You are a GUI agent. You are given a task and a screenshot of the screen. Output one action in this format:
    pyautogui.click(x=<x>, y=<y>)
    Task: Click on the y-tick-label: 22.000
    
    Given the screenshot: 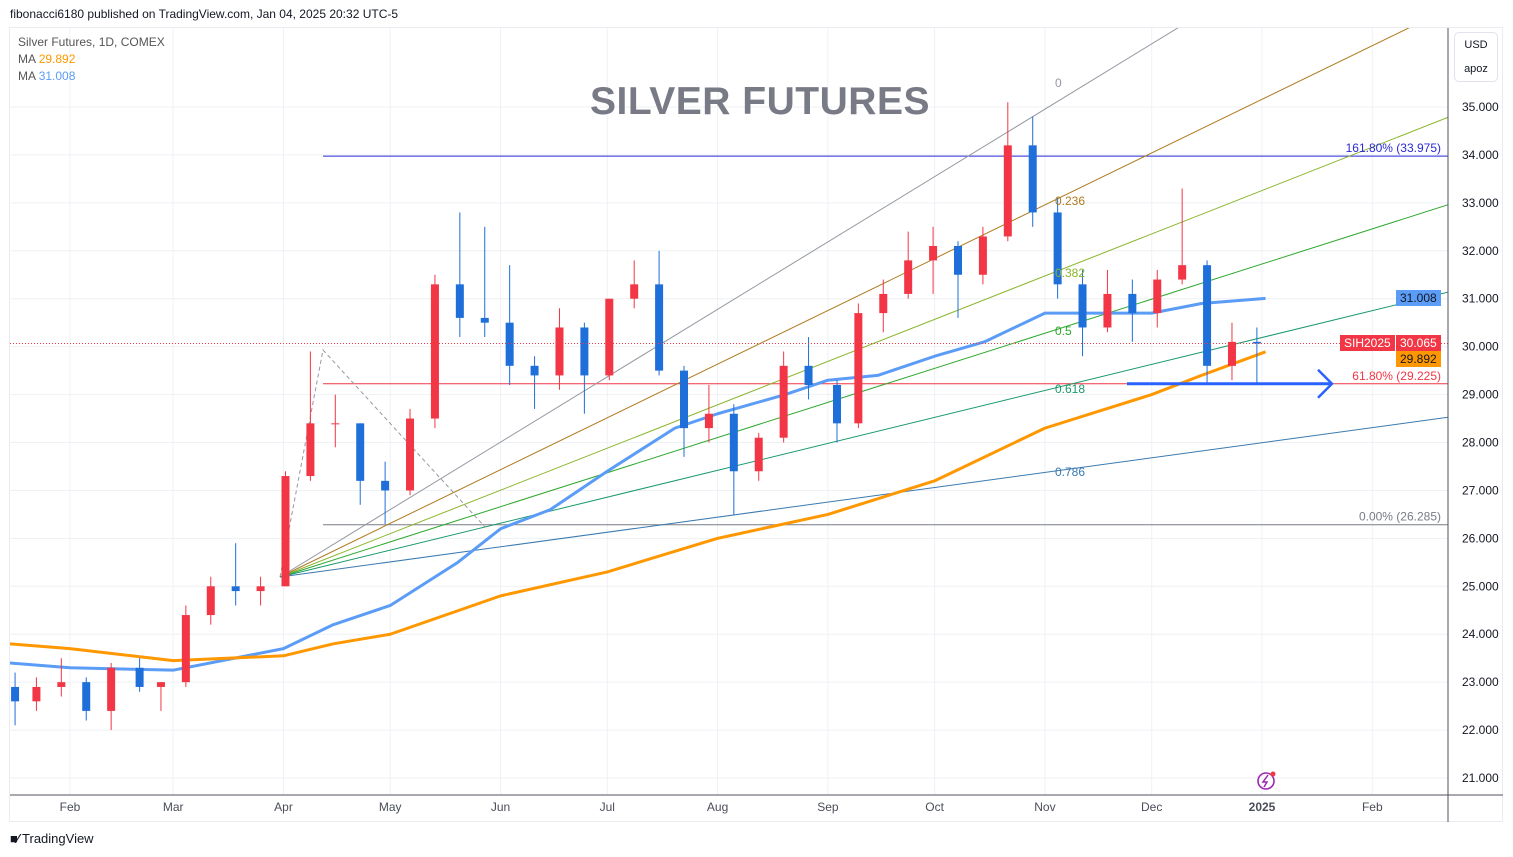 What is the action you would take?
    pyautogui.click(x=1480, y=730)
    